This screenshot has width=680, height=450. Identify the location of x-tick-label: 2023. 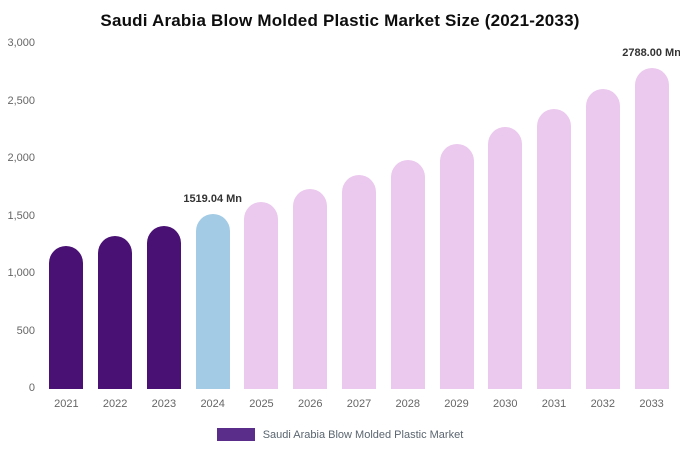
(164, 404).